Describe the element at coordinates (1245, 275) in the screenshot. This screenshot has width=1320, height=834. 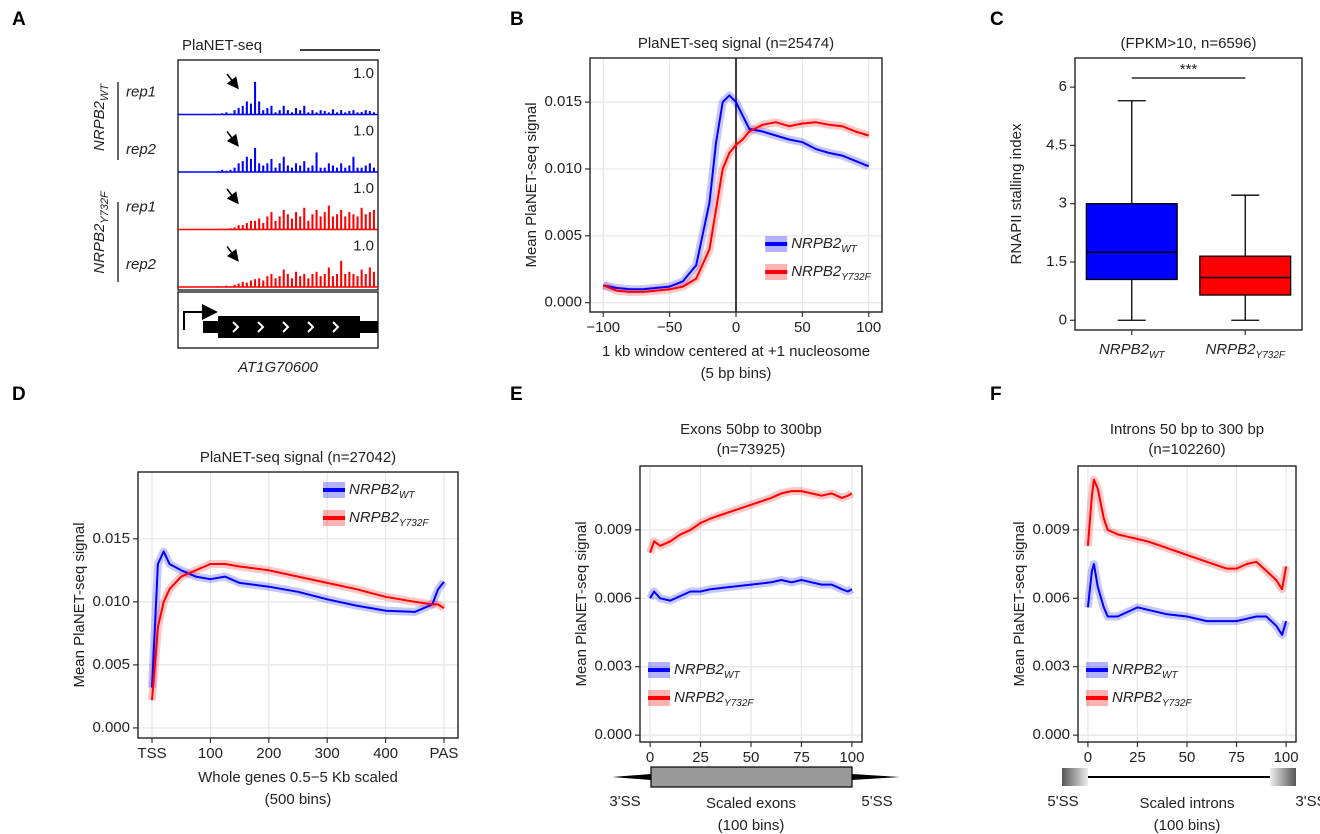
I see `box` at that location.